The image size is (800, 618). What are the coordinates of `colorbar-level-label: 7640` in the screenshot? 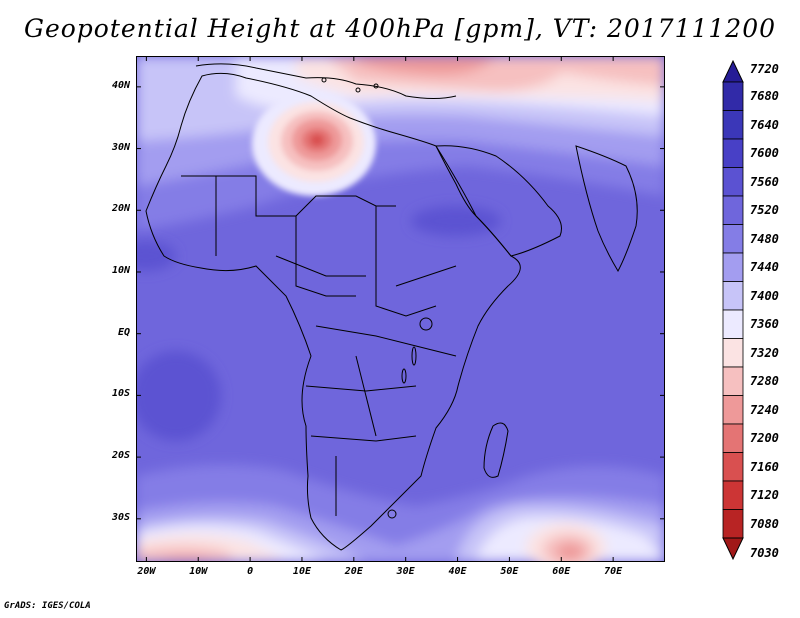 It's located at (764, 124).